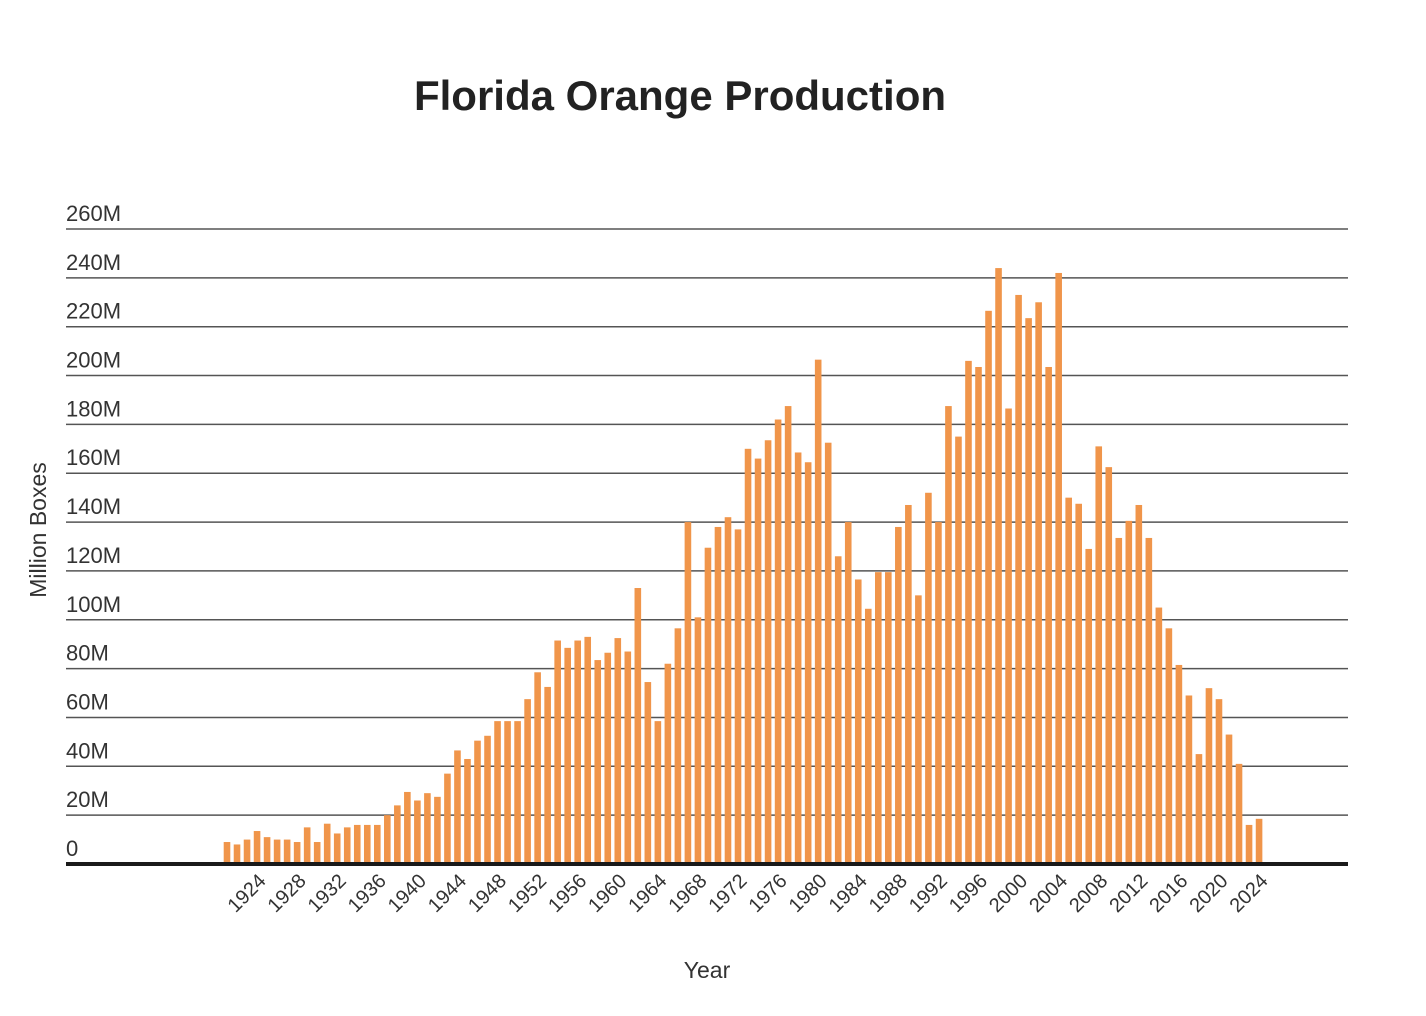 The height and width of the screenshot is (1016, 1426). I want to click on x-tick-label: 2020, so click(1208, 893).